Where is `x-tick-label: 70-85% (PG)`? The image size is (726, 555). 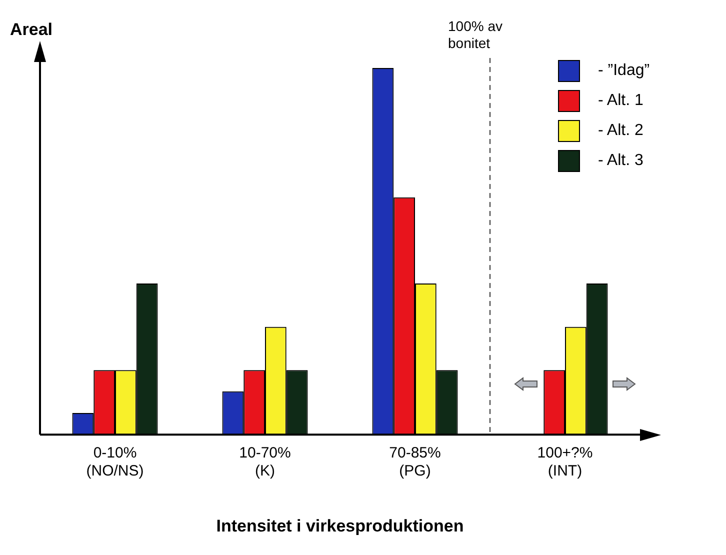
x-tick-label: 70-85% (PG) is located at coordinates (415, 462).